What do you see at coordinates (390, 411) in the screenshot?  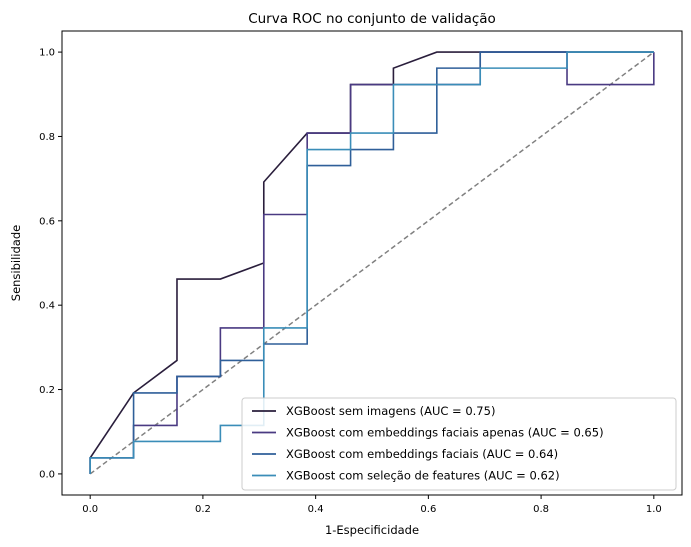 I see `legend-label-1: XGBoost sem imagens (AUC = 0.75)` at bounding box center [390, 411].